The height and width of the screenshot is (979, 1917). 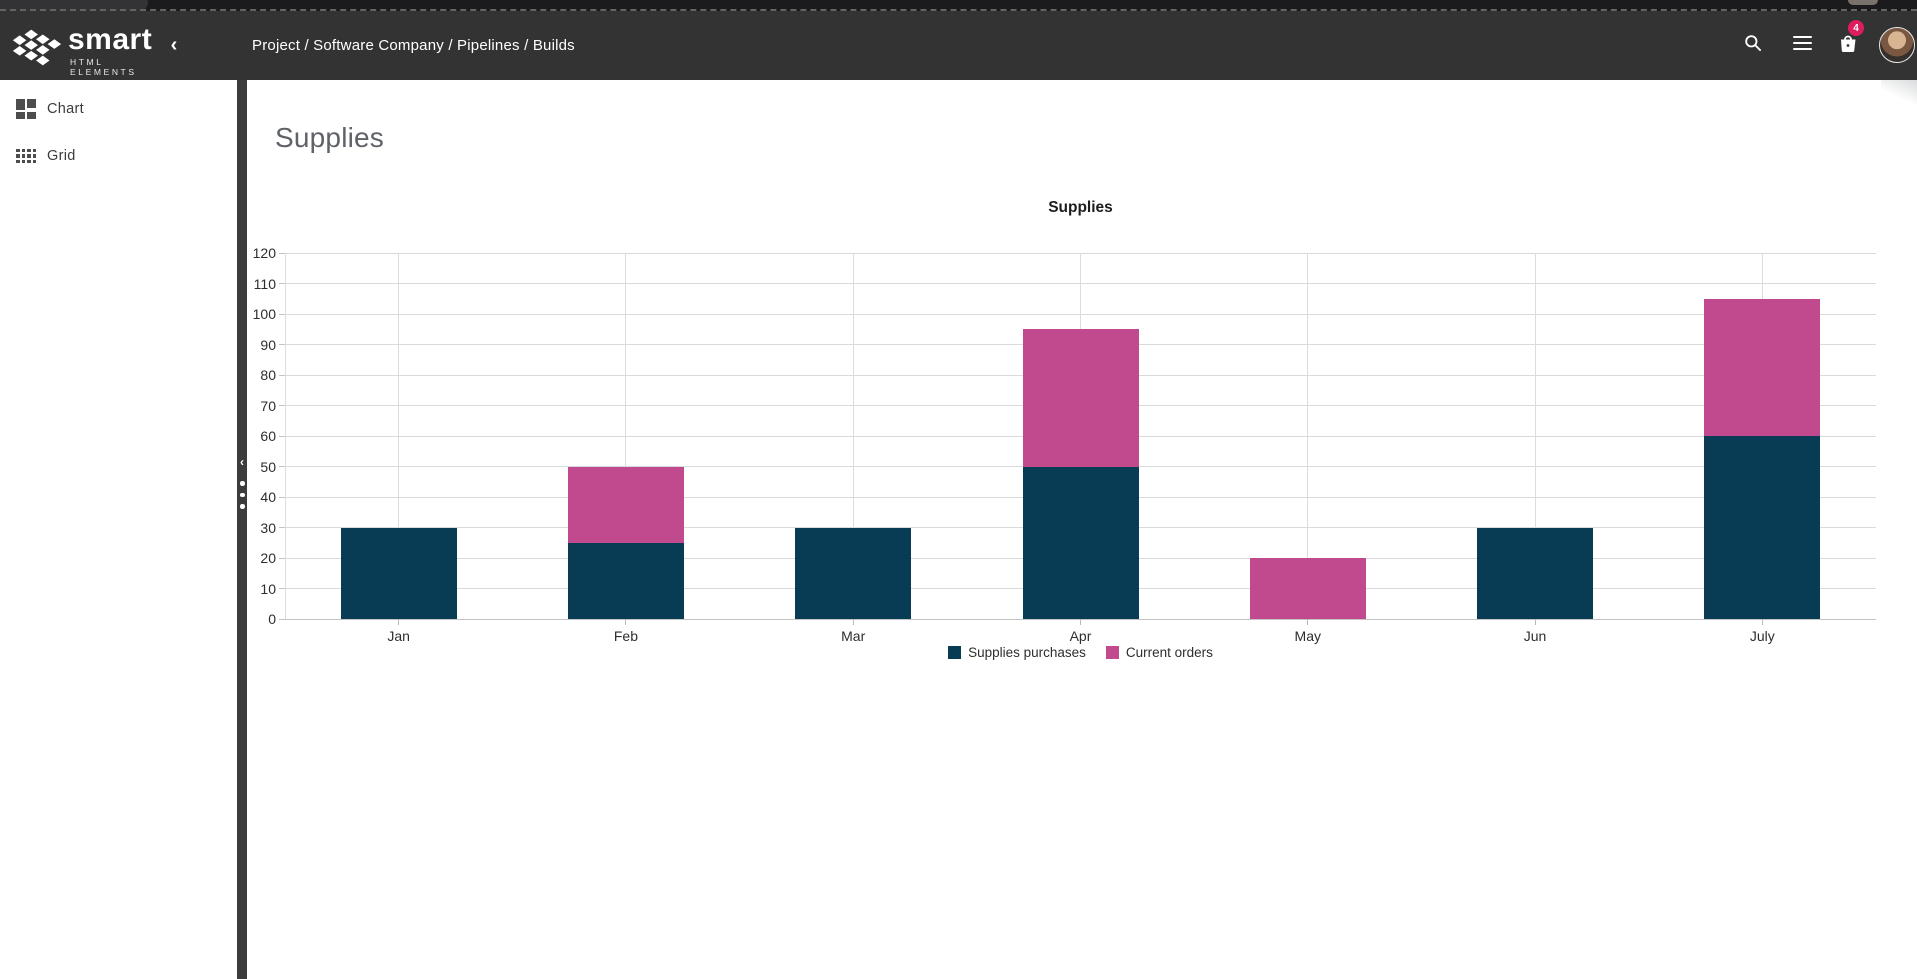 I want to click on sidebar-collapse-button: ‹, so click(x=174, y=45).